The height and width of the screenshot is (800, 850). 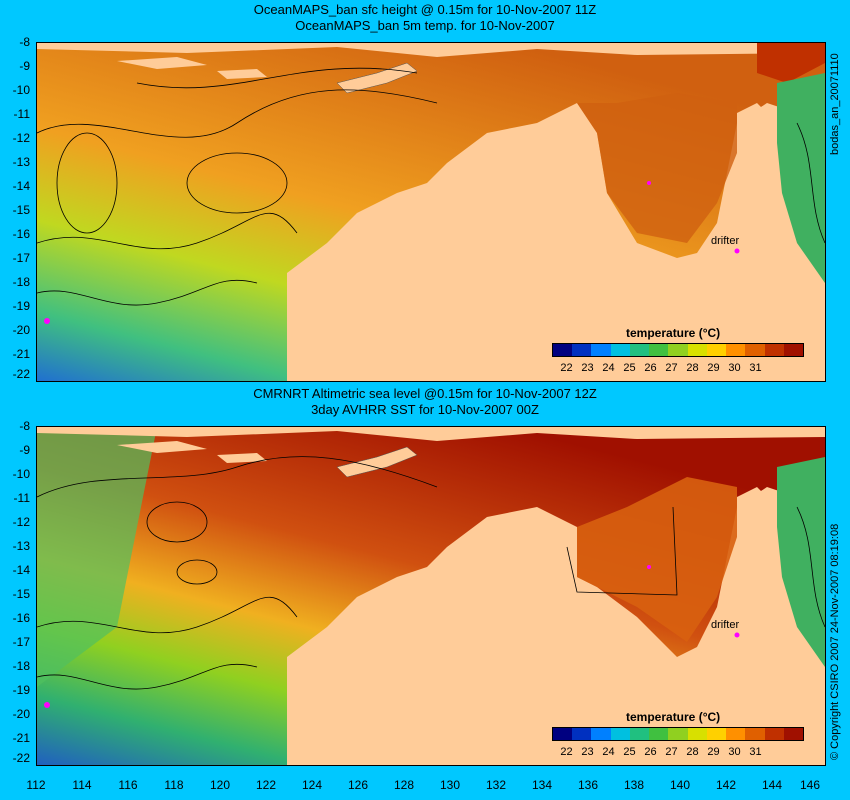 What do you see at coordinates (725, 625) in the screenshot?
I see `bottom-drifter-label: drifter` at bounding box center [725, 625].